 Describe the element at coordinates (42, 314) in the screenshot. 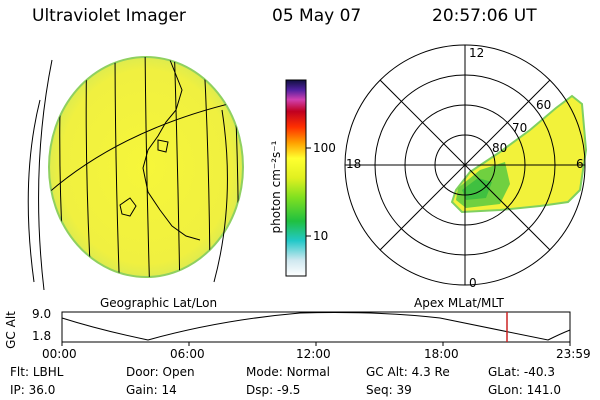

I see `altitude-ytick-max: 9.0` at that location.